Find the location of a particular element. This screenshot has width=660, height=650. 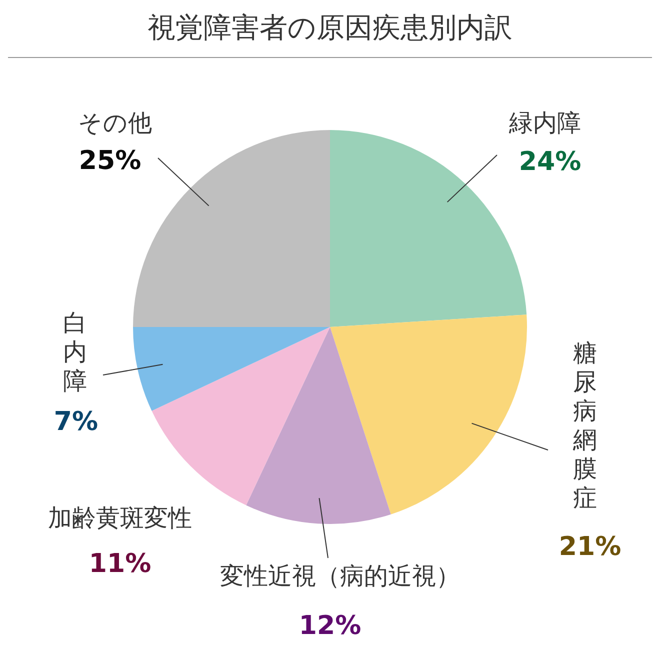

slice-label: 緑内障 is located at coordinates (544, 123).